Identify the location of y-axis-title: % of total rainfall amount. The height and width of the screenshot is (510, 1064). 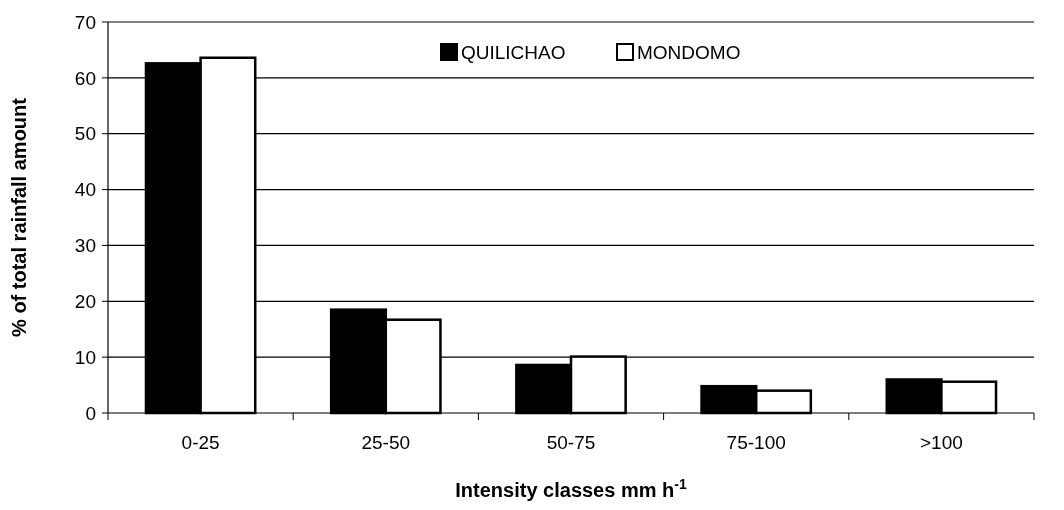
(19, 217).